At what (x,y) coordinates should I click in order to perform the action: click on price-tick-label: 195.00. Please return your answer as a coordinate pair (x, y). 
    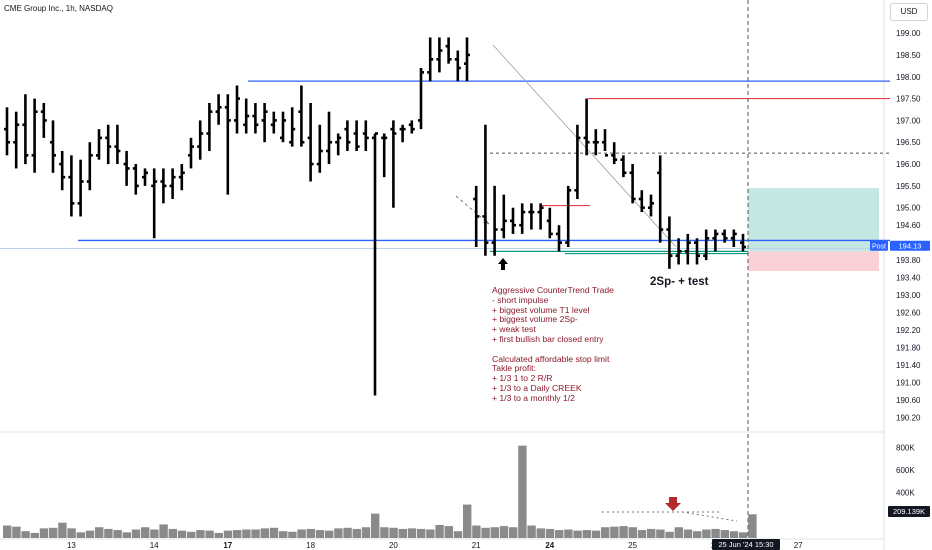
    Looking at the image, I should click on (908, 208).